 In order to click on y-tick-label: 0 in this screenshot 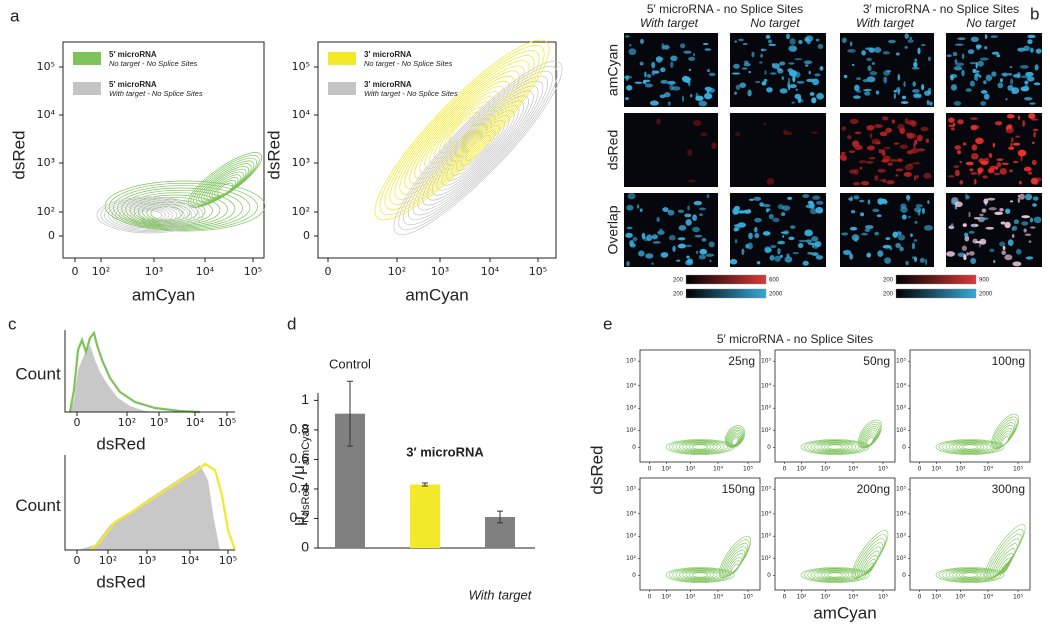, I will do `click(306, 235)`.